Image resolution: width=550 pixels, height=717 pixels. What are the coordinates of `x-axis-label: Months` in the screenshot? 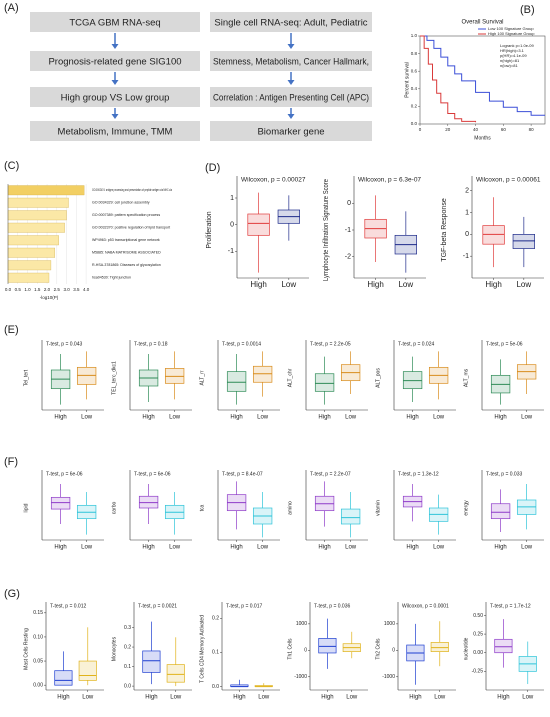 It's located at (482, 138).